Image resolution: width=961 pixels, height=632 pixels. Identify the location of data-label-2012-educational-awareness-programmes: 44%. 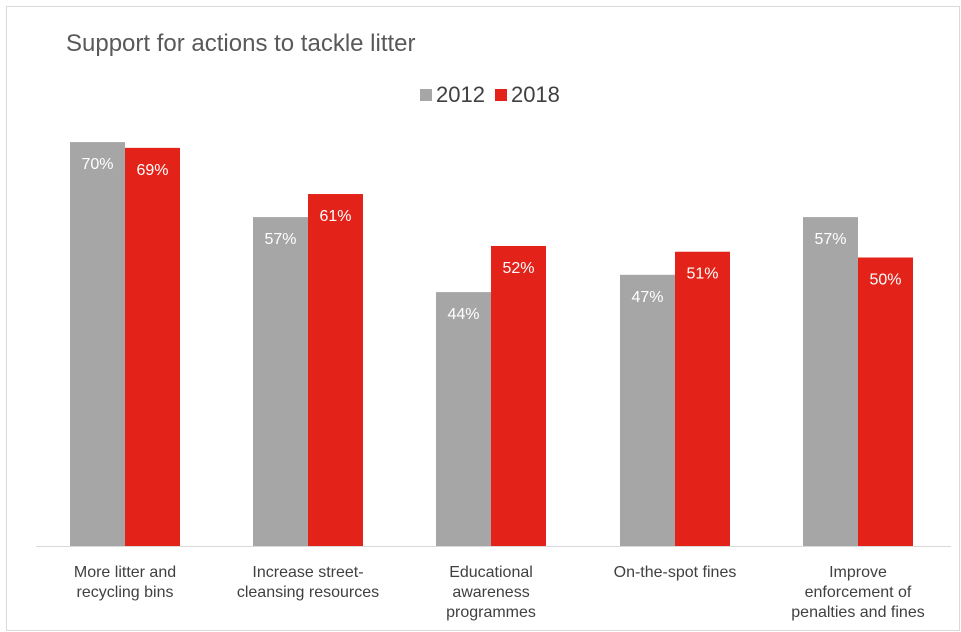
(463, 314).